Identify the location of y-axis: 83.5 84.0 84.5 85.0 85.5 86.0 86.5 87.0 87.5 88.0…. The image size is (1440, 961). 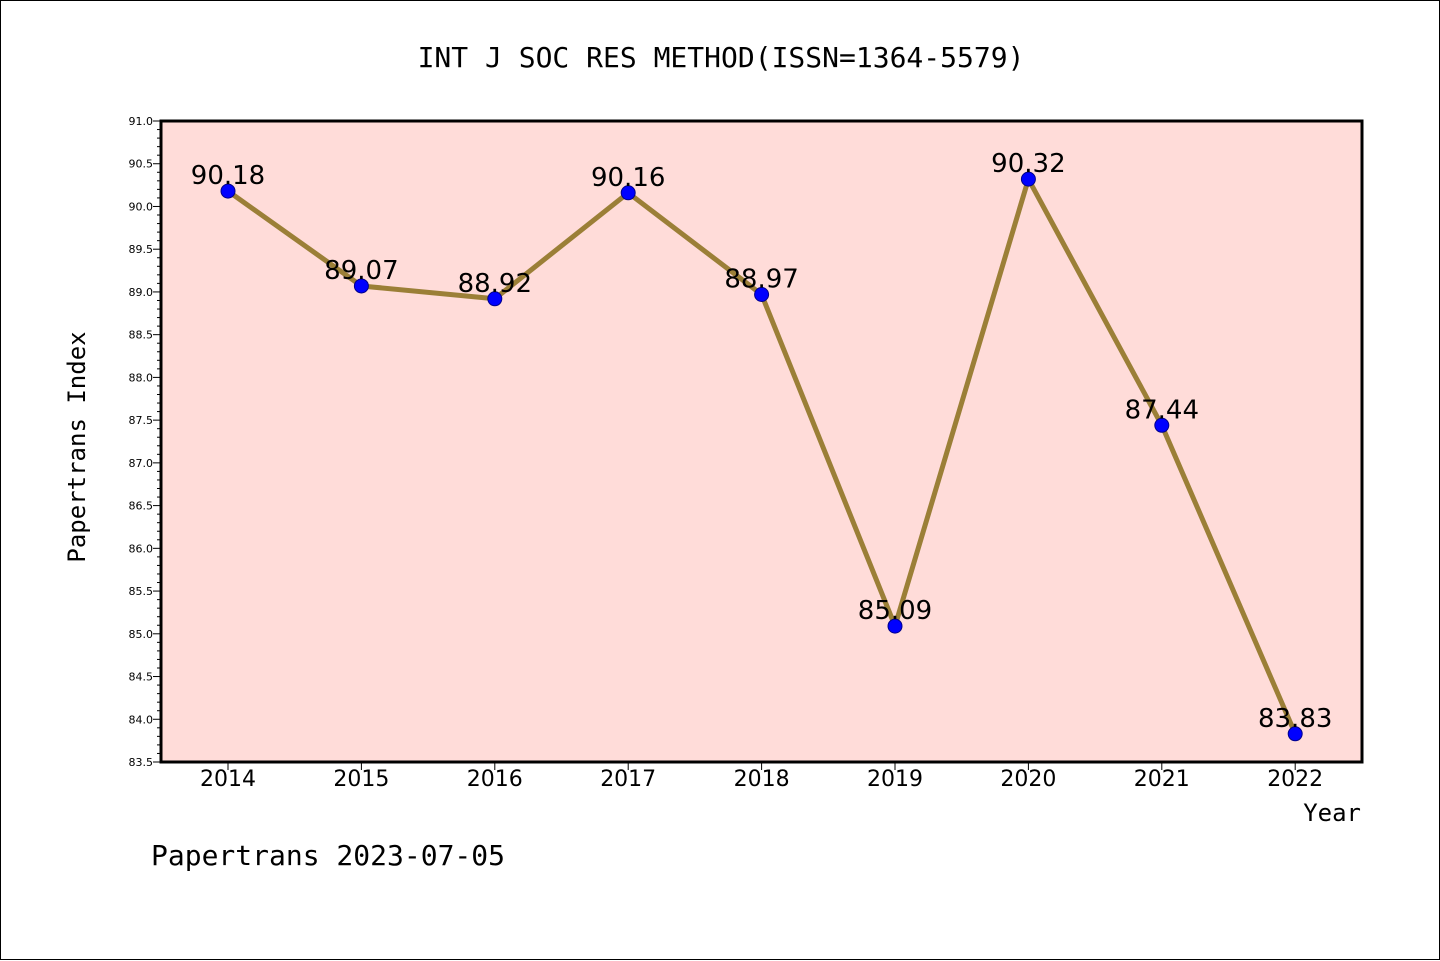
(145, 442).